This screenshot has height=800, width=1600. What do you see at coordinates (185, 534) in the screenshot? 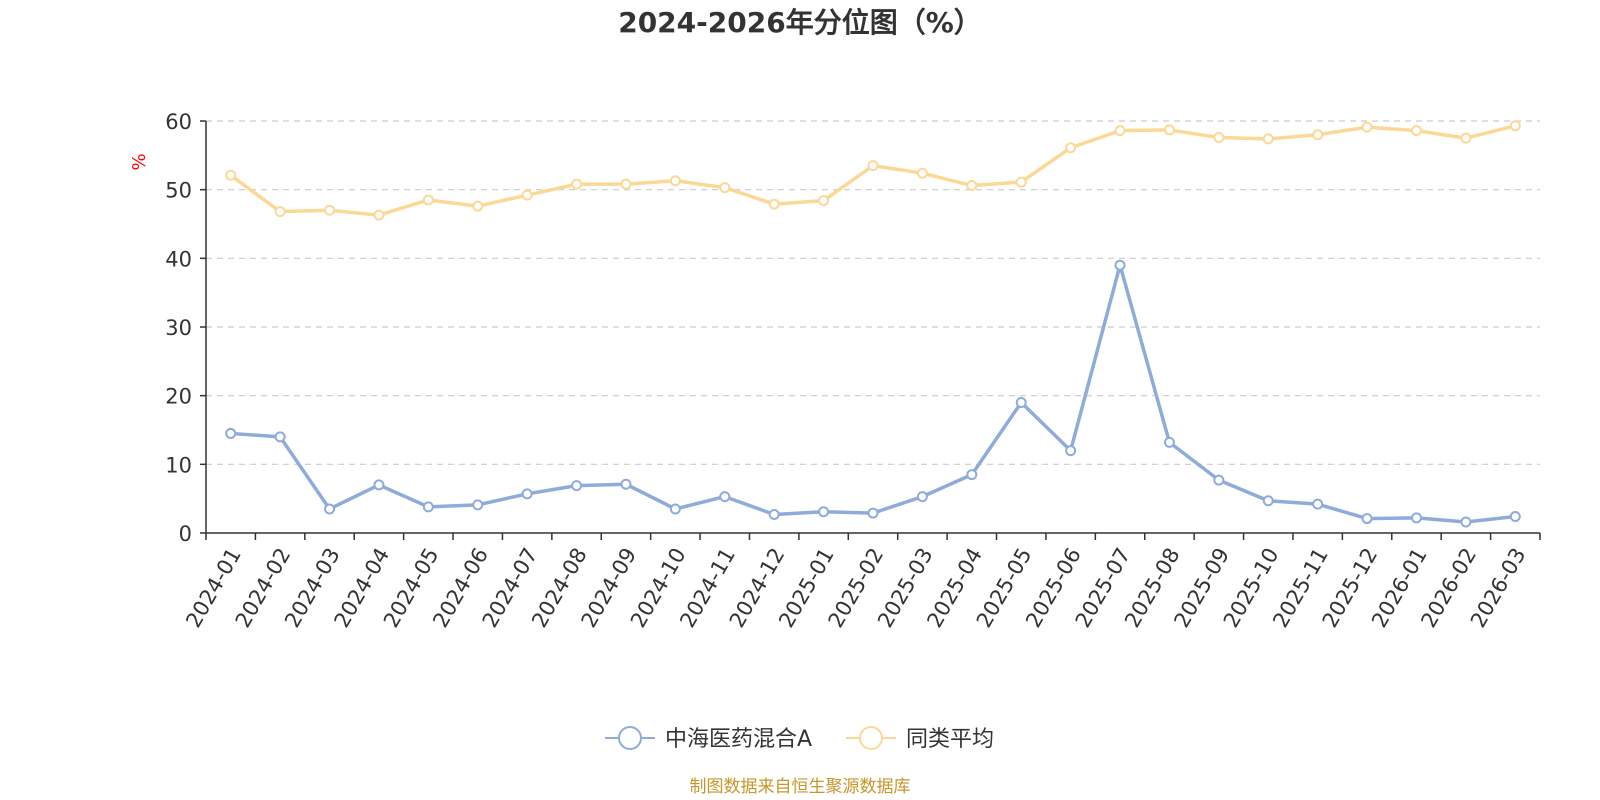
I see `y-tick-label: 0` at bounding box center [185, 534].